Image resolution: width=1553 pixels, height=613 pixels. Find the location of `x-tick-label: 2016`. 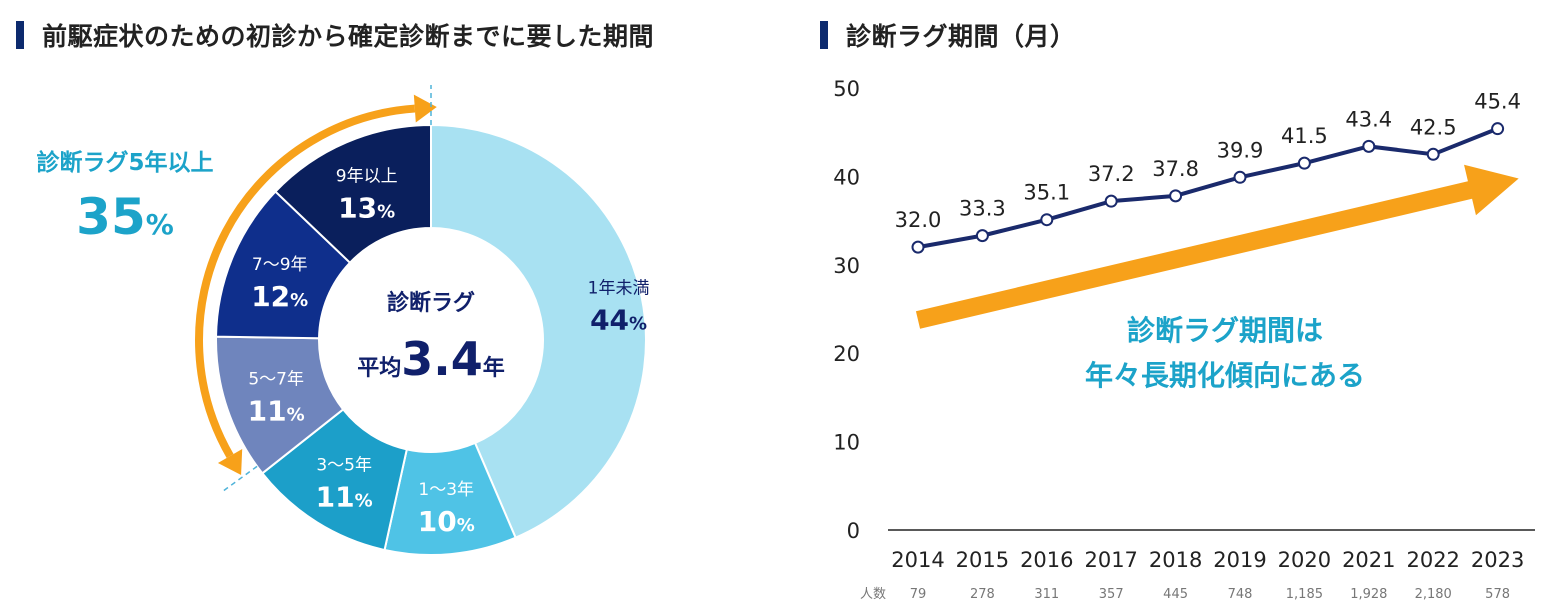

x-tick-label: 2016 is located at coordinates (1046, 560).